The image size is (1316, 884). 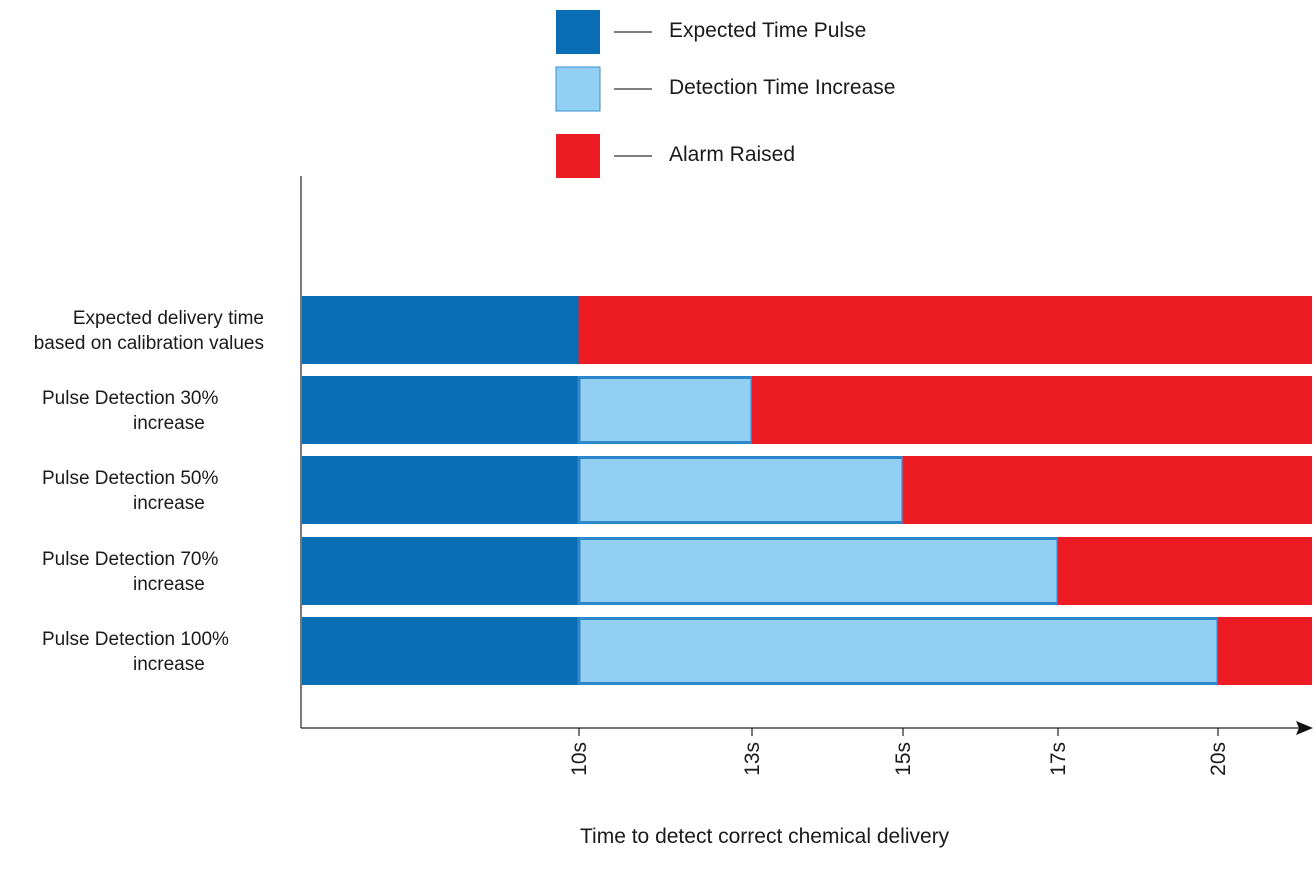 What do you see at coordinates (130, 398) in the screenshot?
I see `category-label-line: Pulse Detection 30%` at bounding box center [130, 398].